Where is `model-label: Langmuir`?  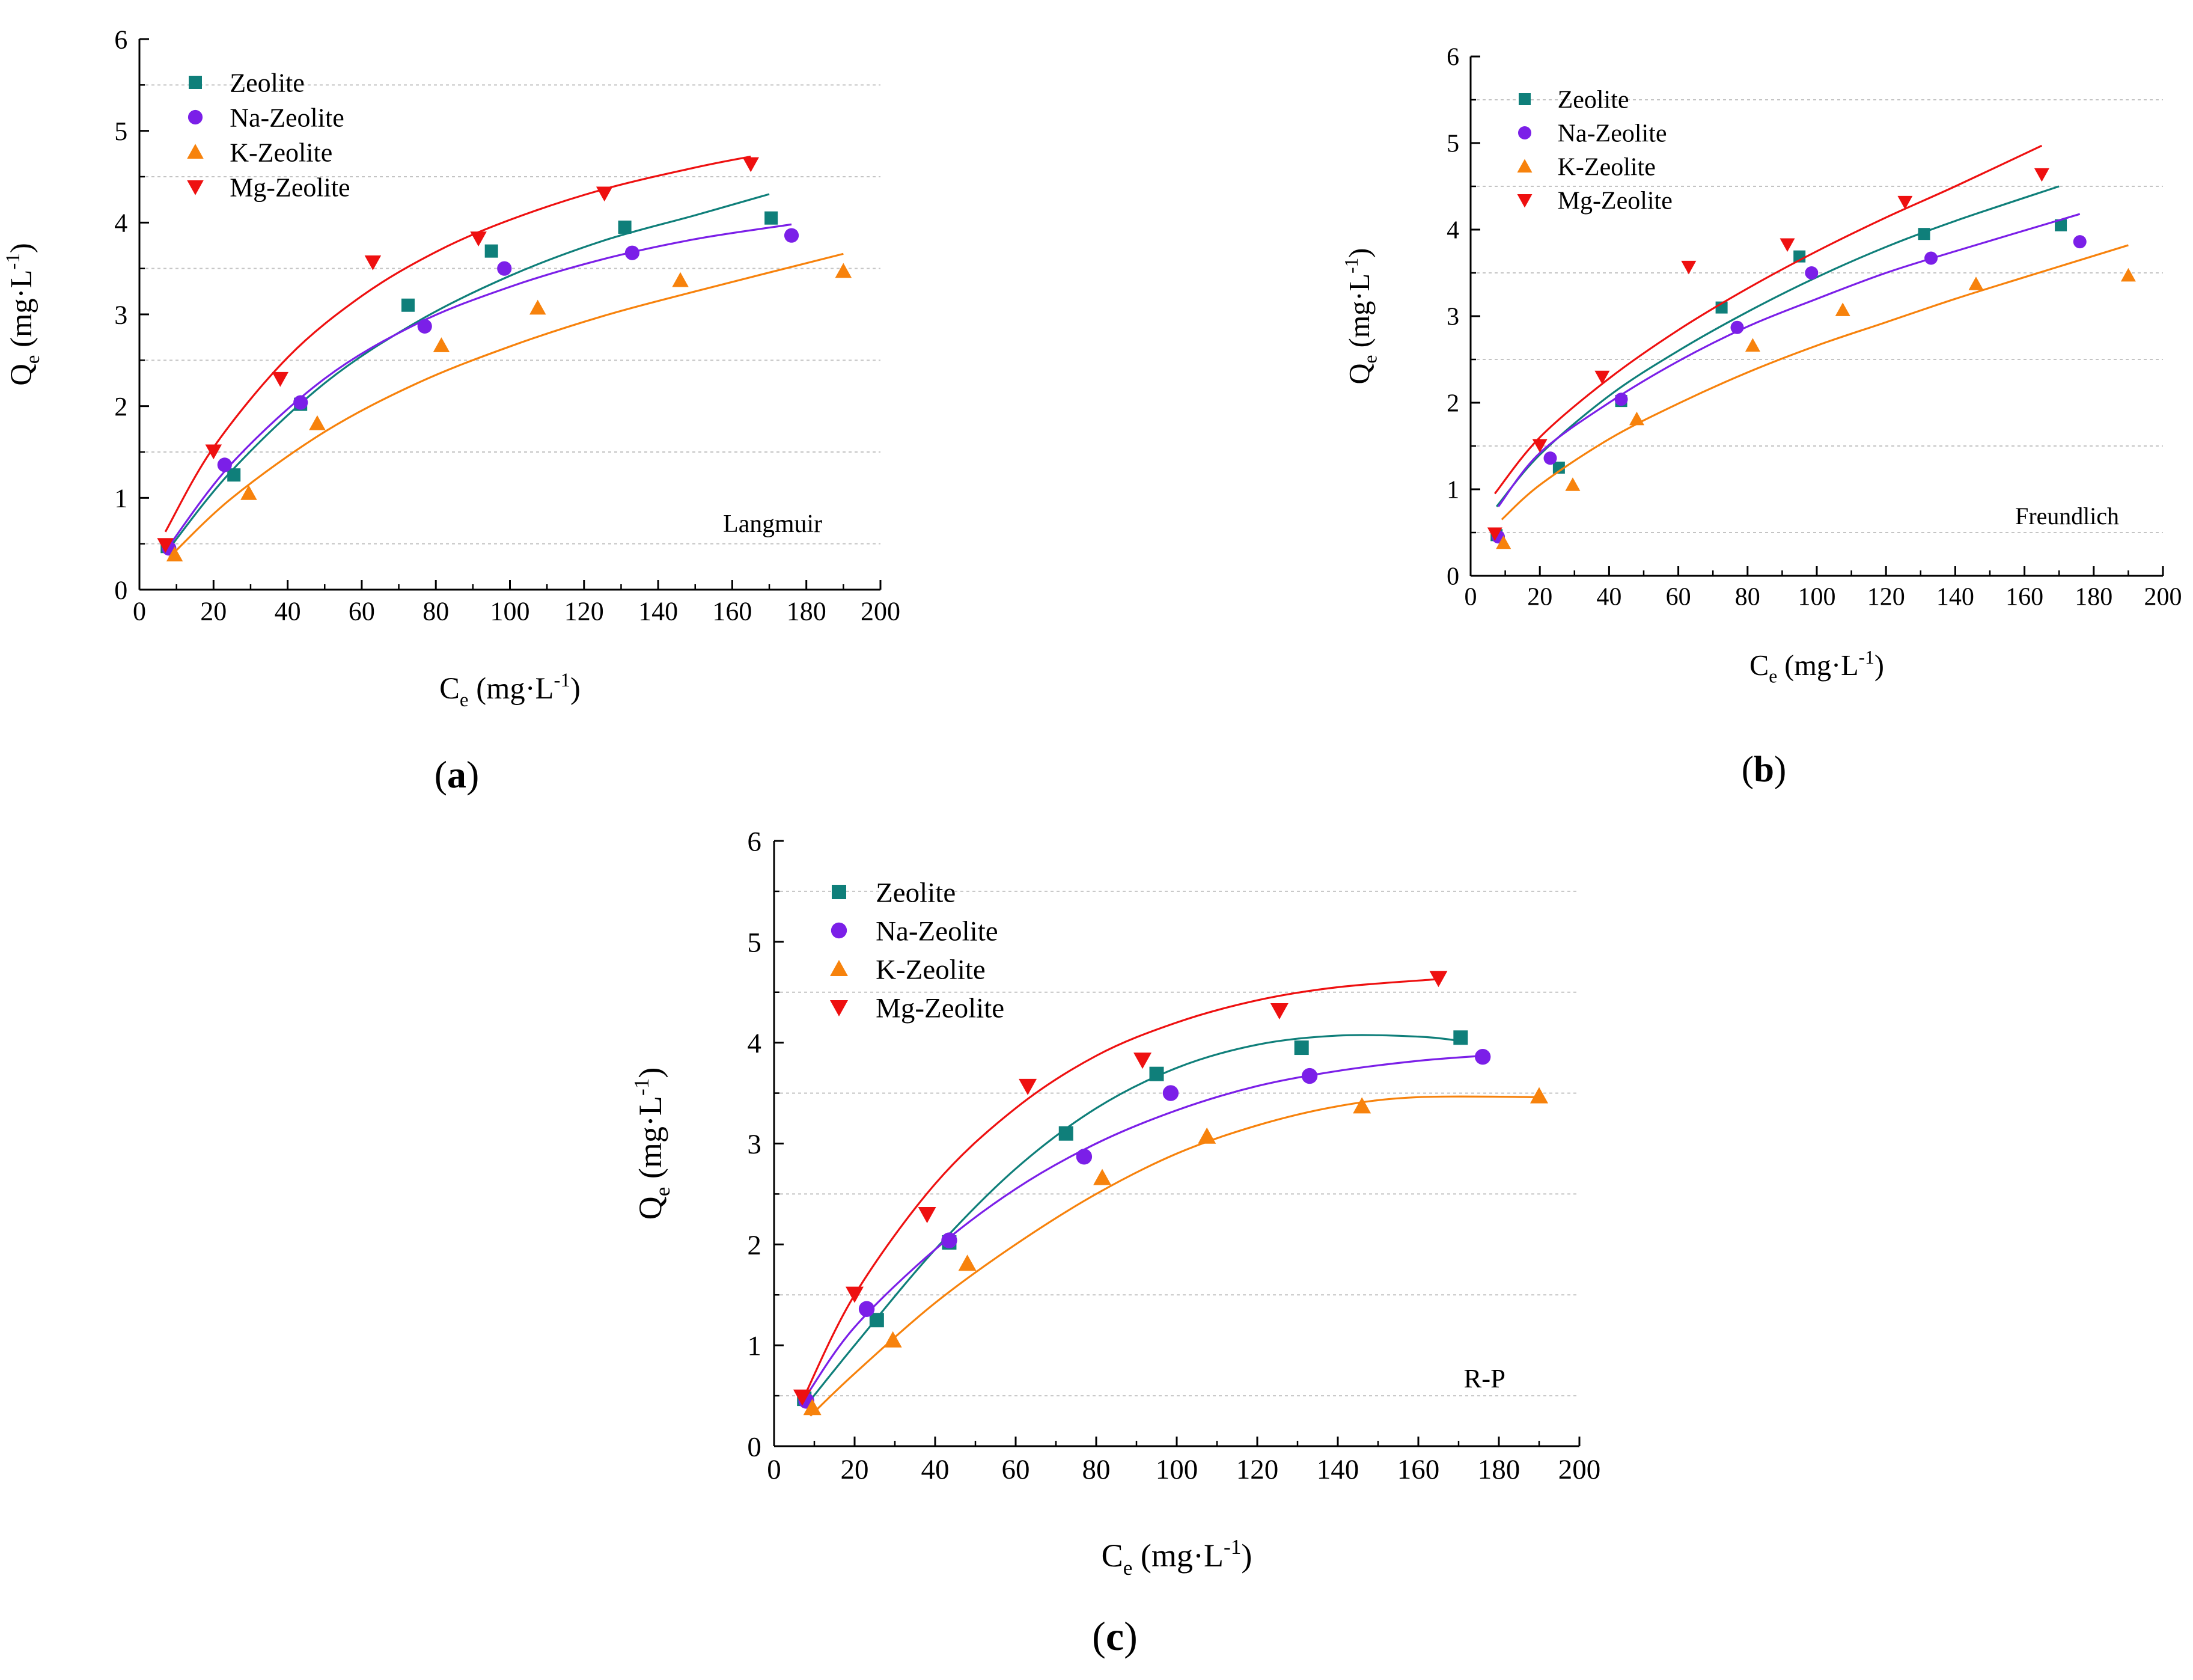 model-label: Langmuir is located at coordinates (773, 524).